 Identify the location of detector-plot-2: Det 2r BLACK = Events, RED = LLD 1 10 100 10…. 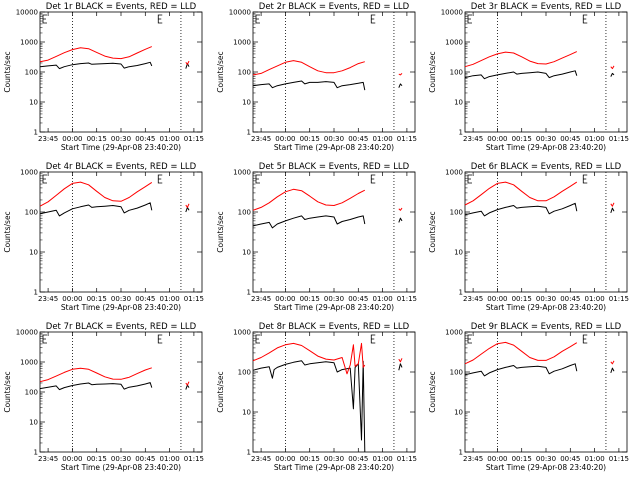
(316, 77).